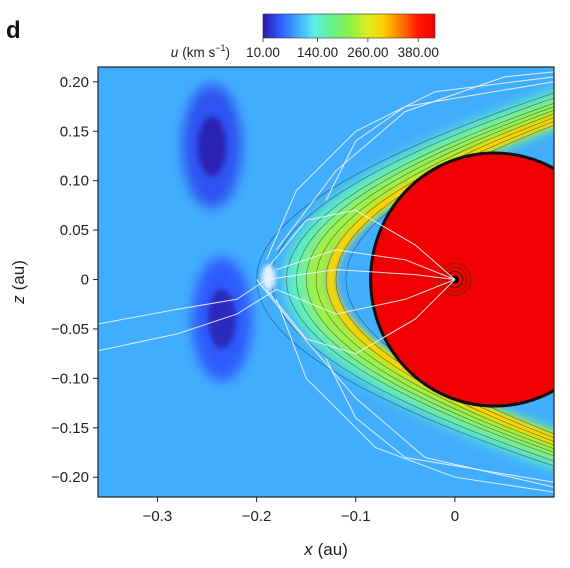 Image resolution: width=570 pixels, height=568 pixels. I want to click on y-tick-label: 0.05, so click(74, 230).